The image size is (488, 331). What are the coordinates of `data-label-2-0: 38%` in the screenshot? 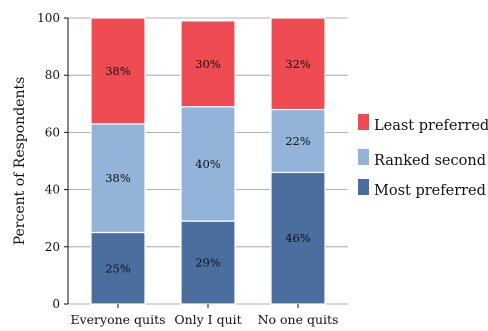 It's located at (118, 71).